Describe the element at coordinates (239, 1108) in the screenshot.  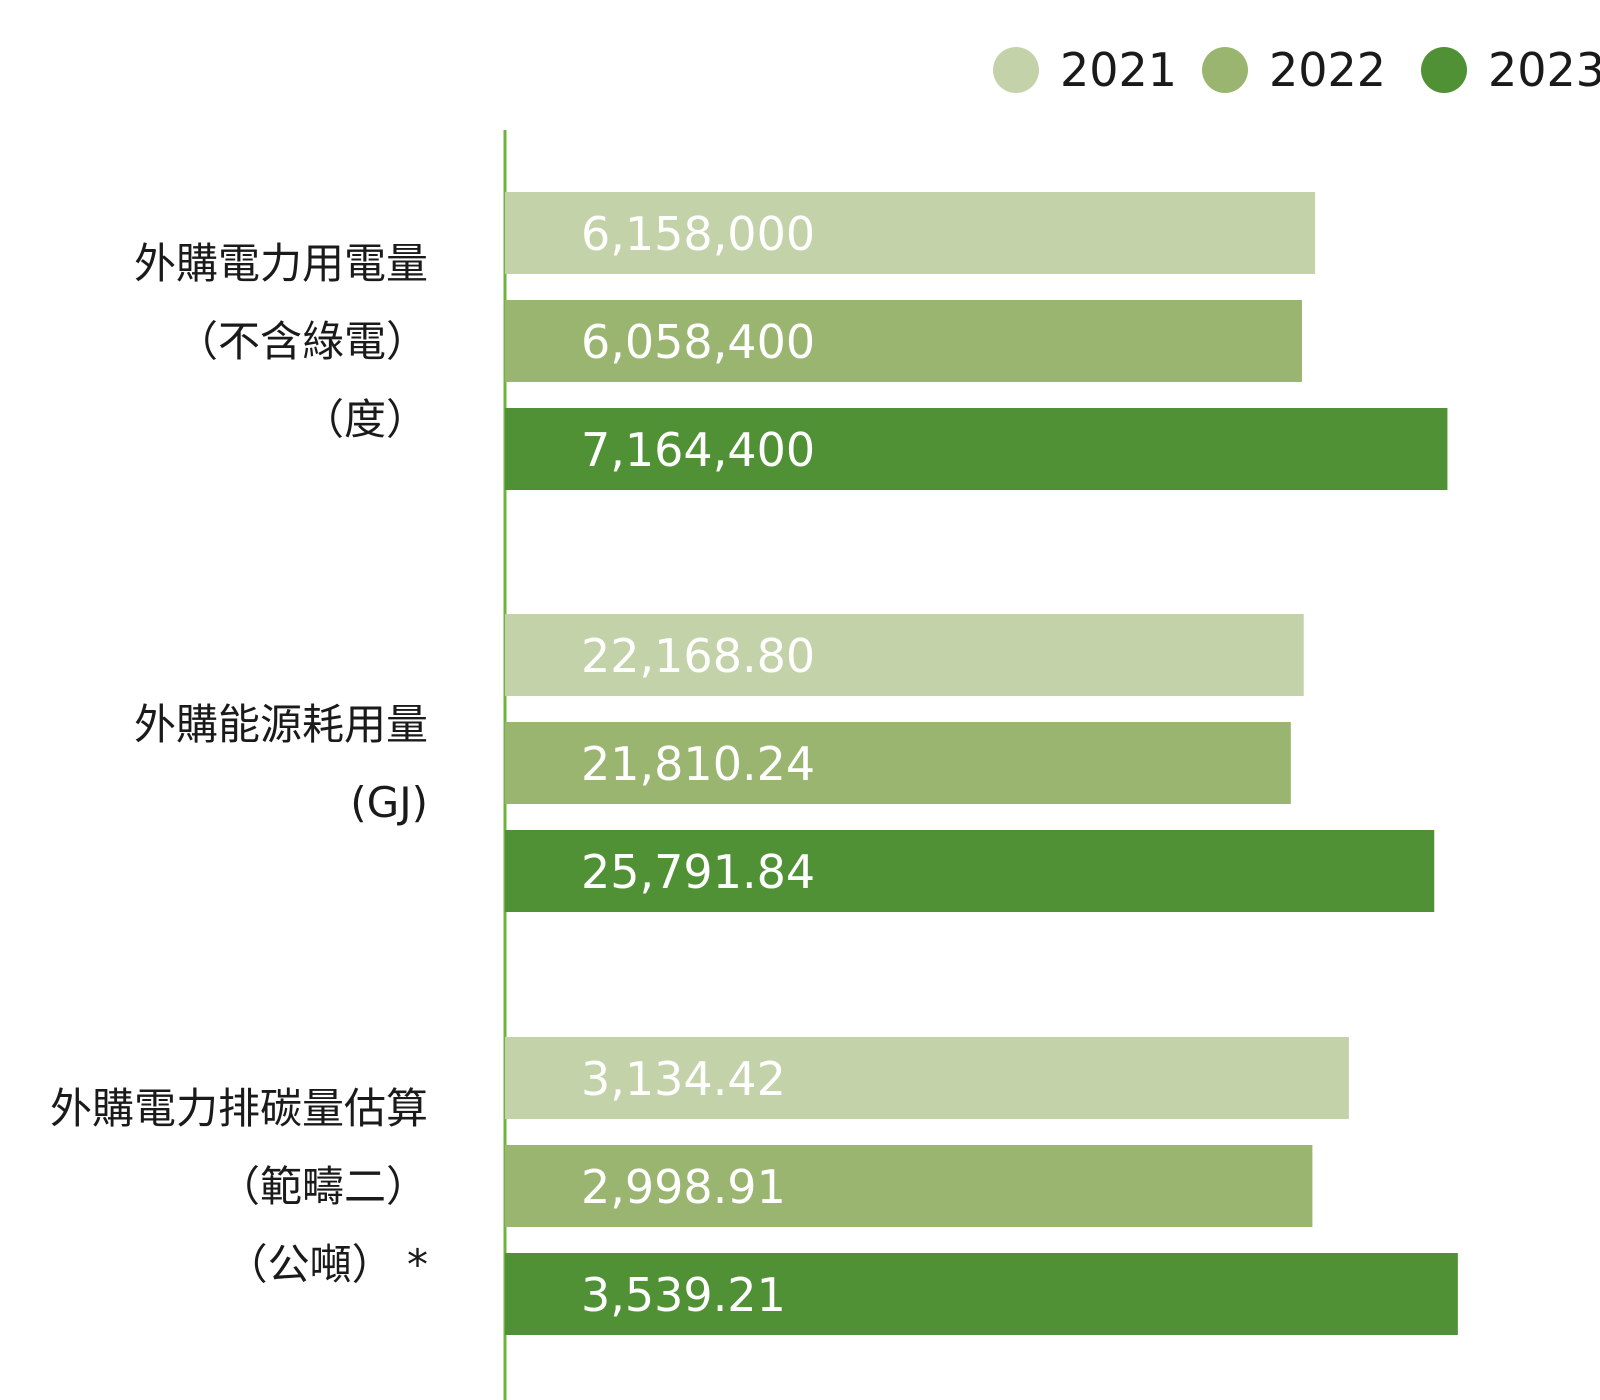
I see `category-label-3-line-1: 外購電力排碳量估算` at that location.